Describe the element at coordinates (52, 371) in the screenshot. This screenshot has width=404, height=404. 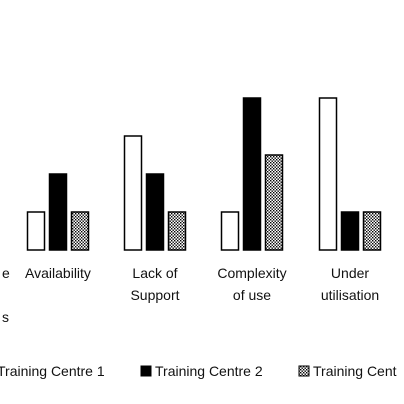
I see `legend-label-series-1: Training Centre 1` at that location.